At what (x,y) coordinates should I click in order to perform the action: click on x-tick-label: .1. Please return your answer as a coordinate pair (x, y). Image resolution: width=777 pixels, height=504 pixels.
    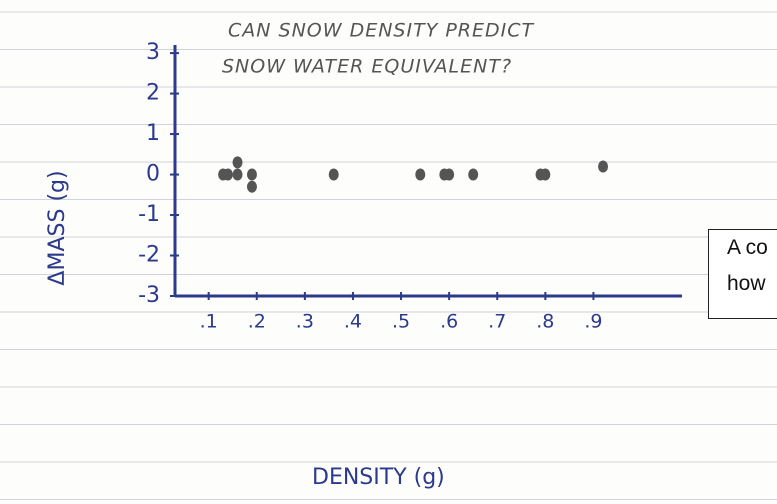
    Looking at the image, I should click on (209, 322).